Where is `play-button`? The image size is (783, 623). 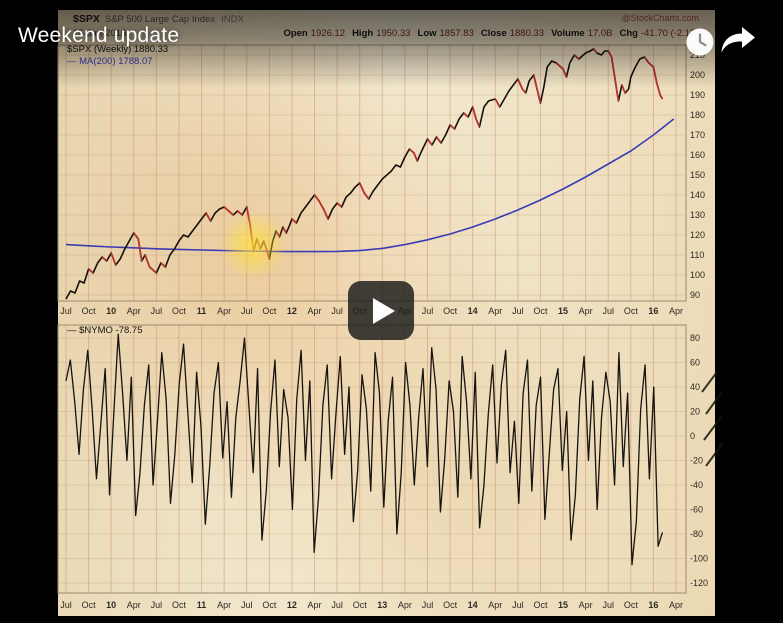 play-button is located at coordinates (381, 310).